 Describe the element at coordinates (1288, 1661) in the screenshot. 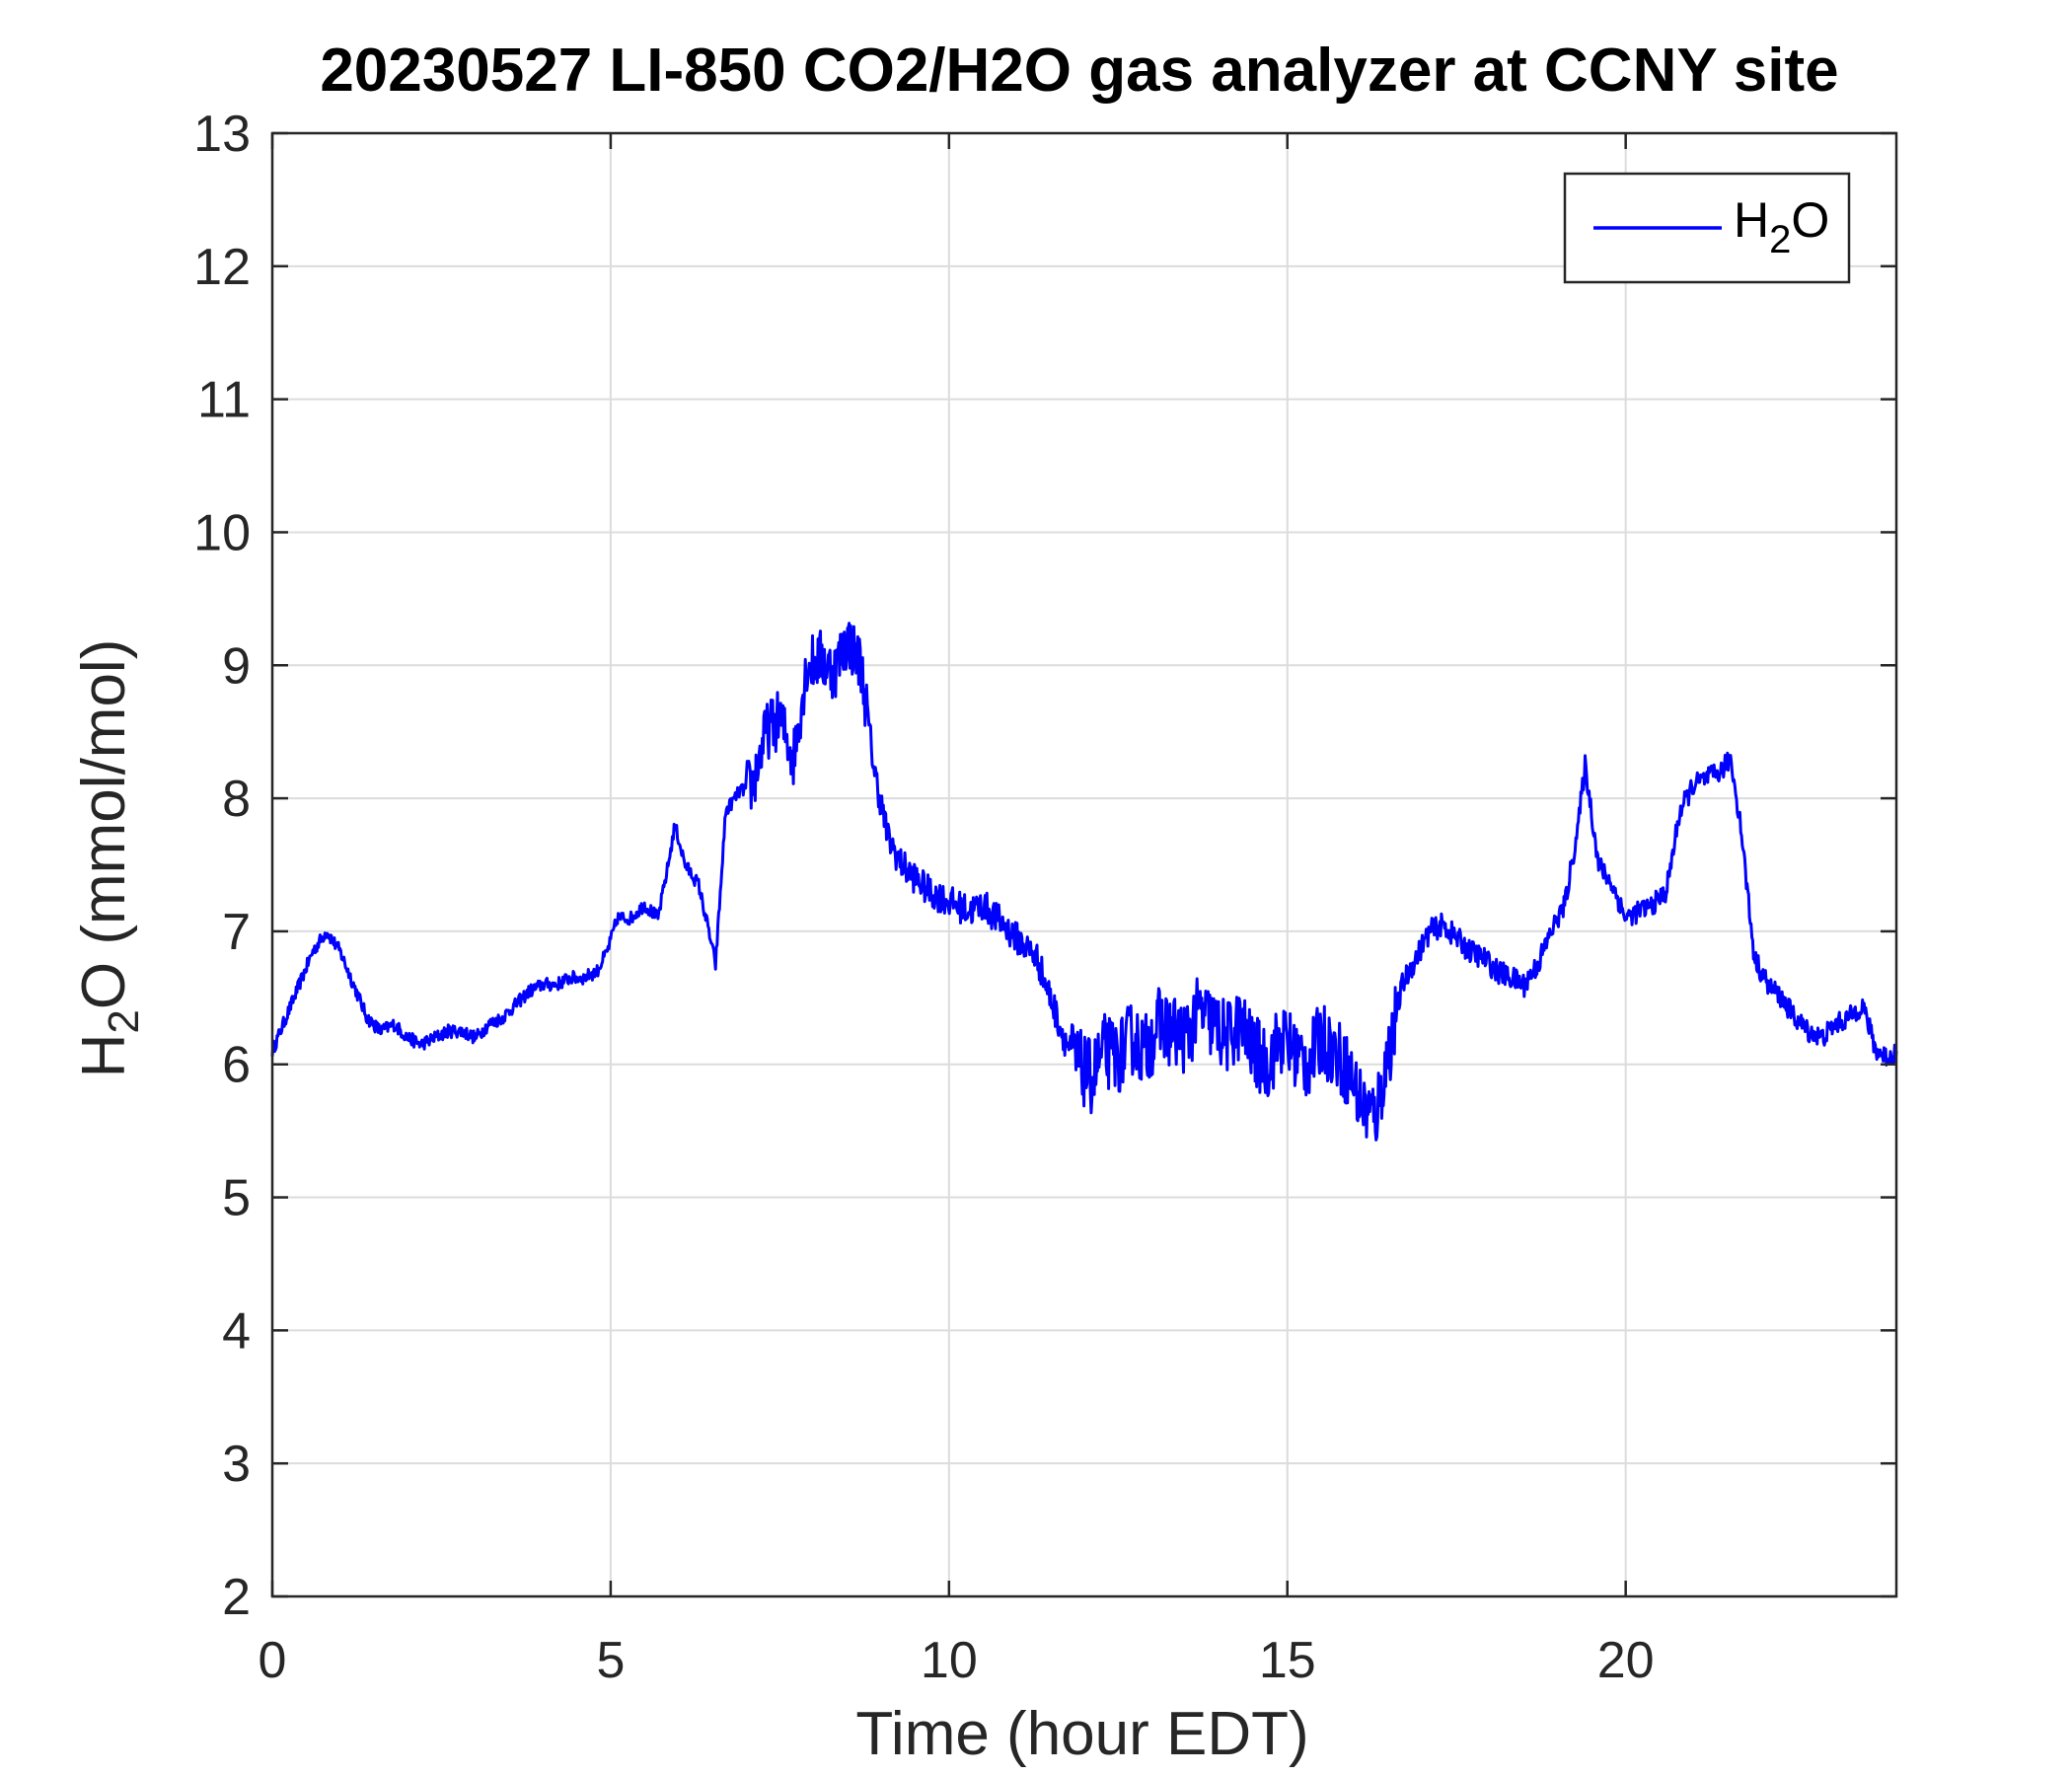

I see `x-tick-label: 15` at that location.